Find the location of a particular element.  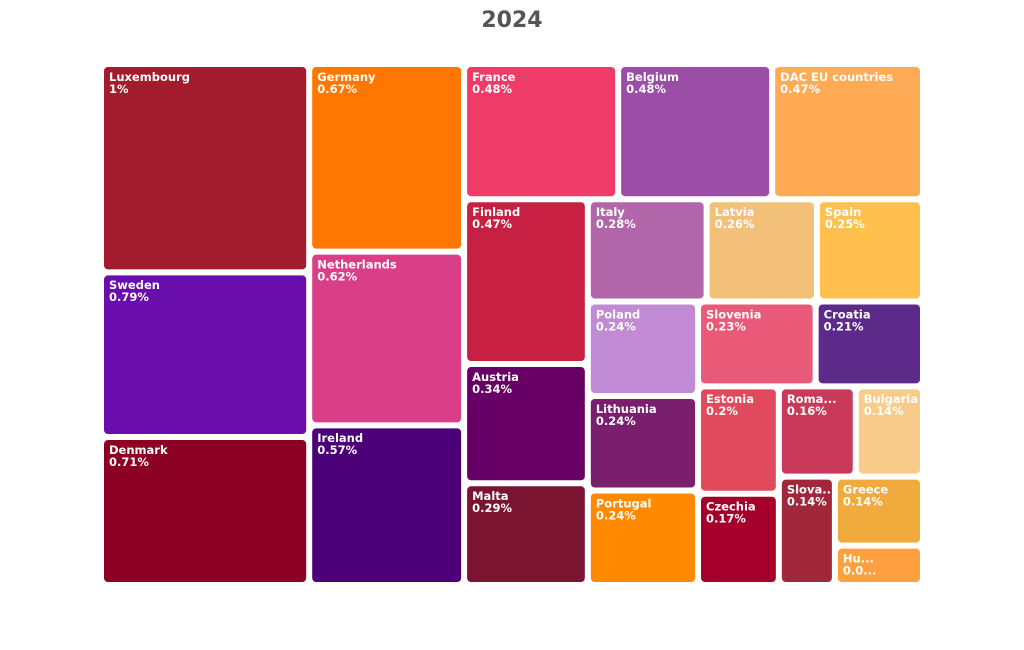

chart-title: 2024 is located at coordinates (511, 20).